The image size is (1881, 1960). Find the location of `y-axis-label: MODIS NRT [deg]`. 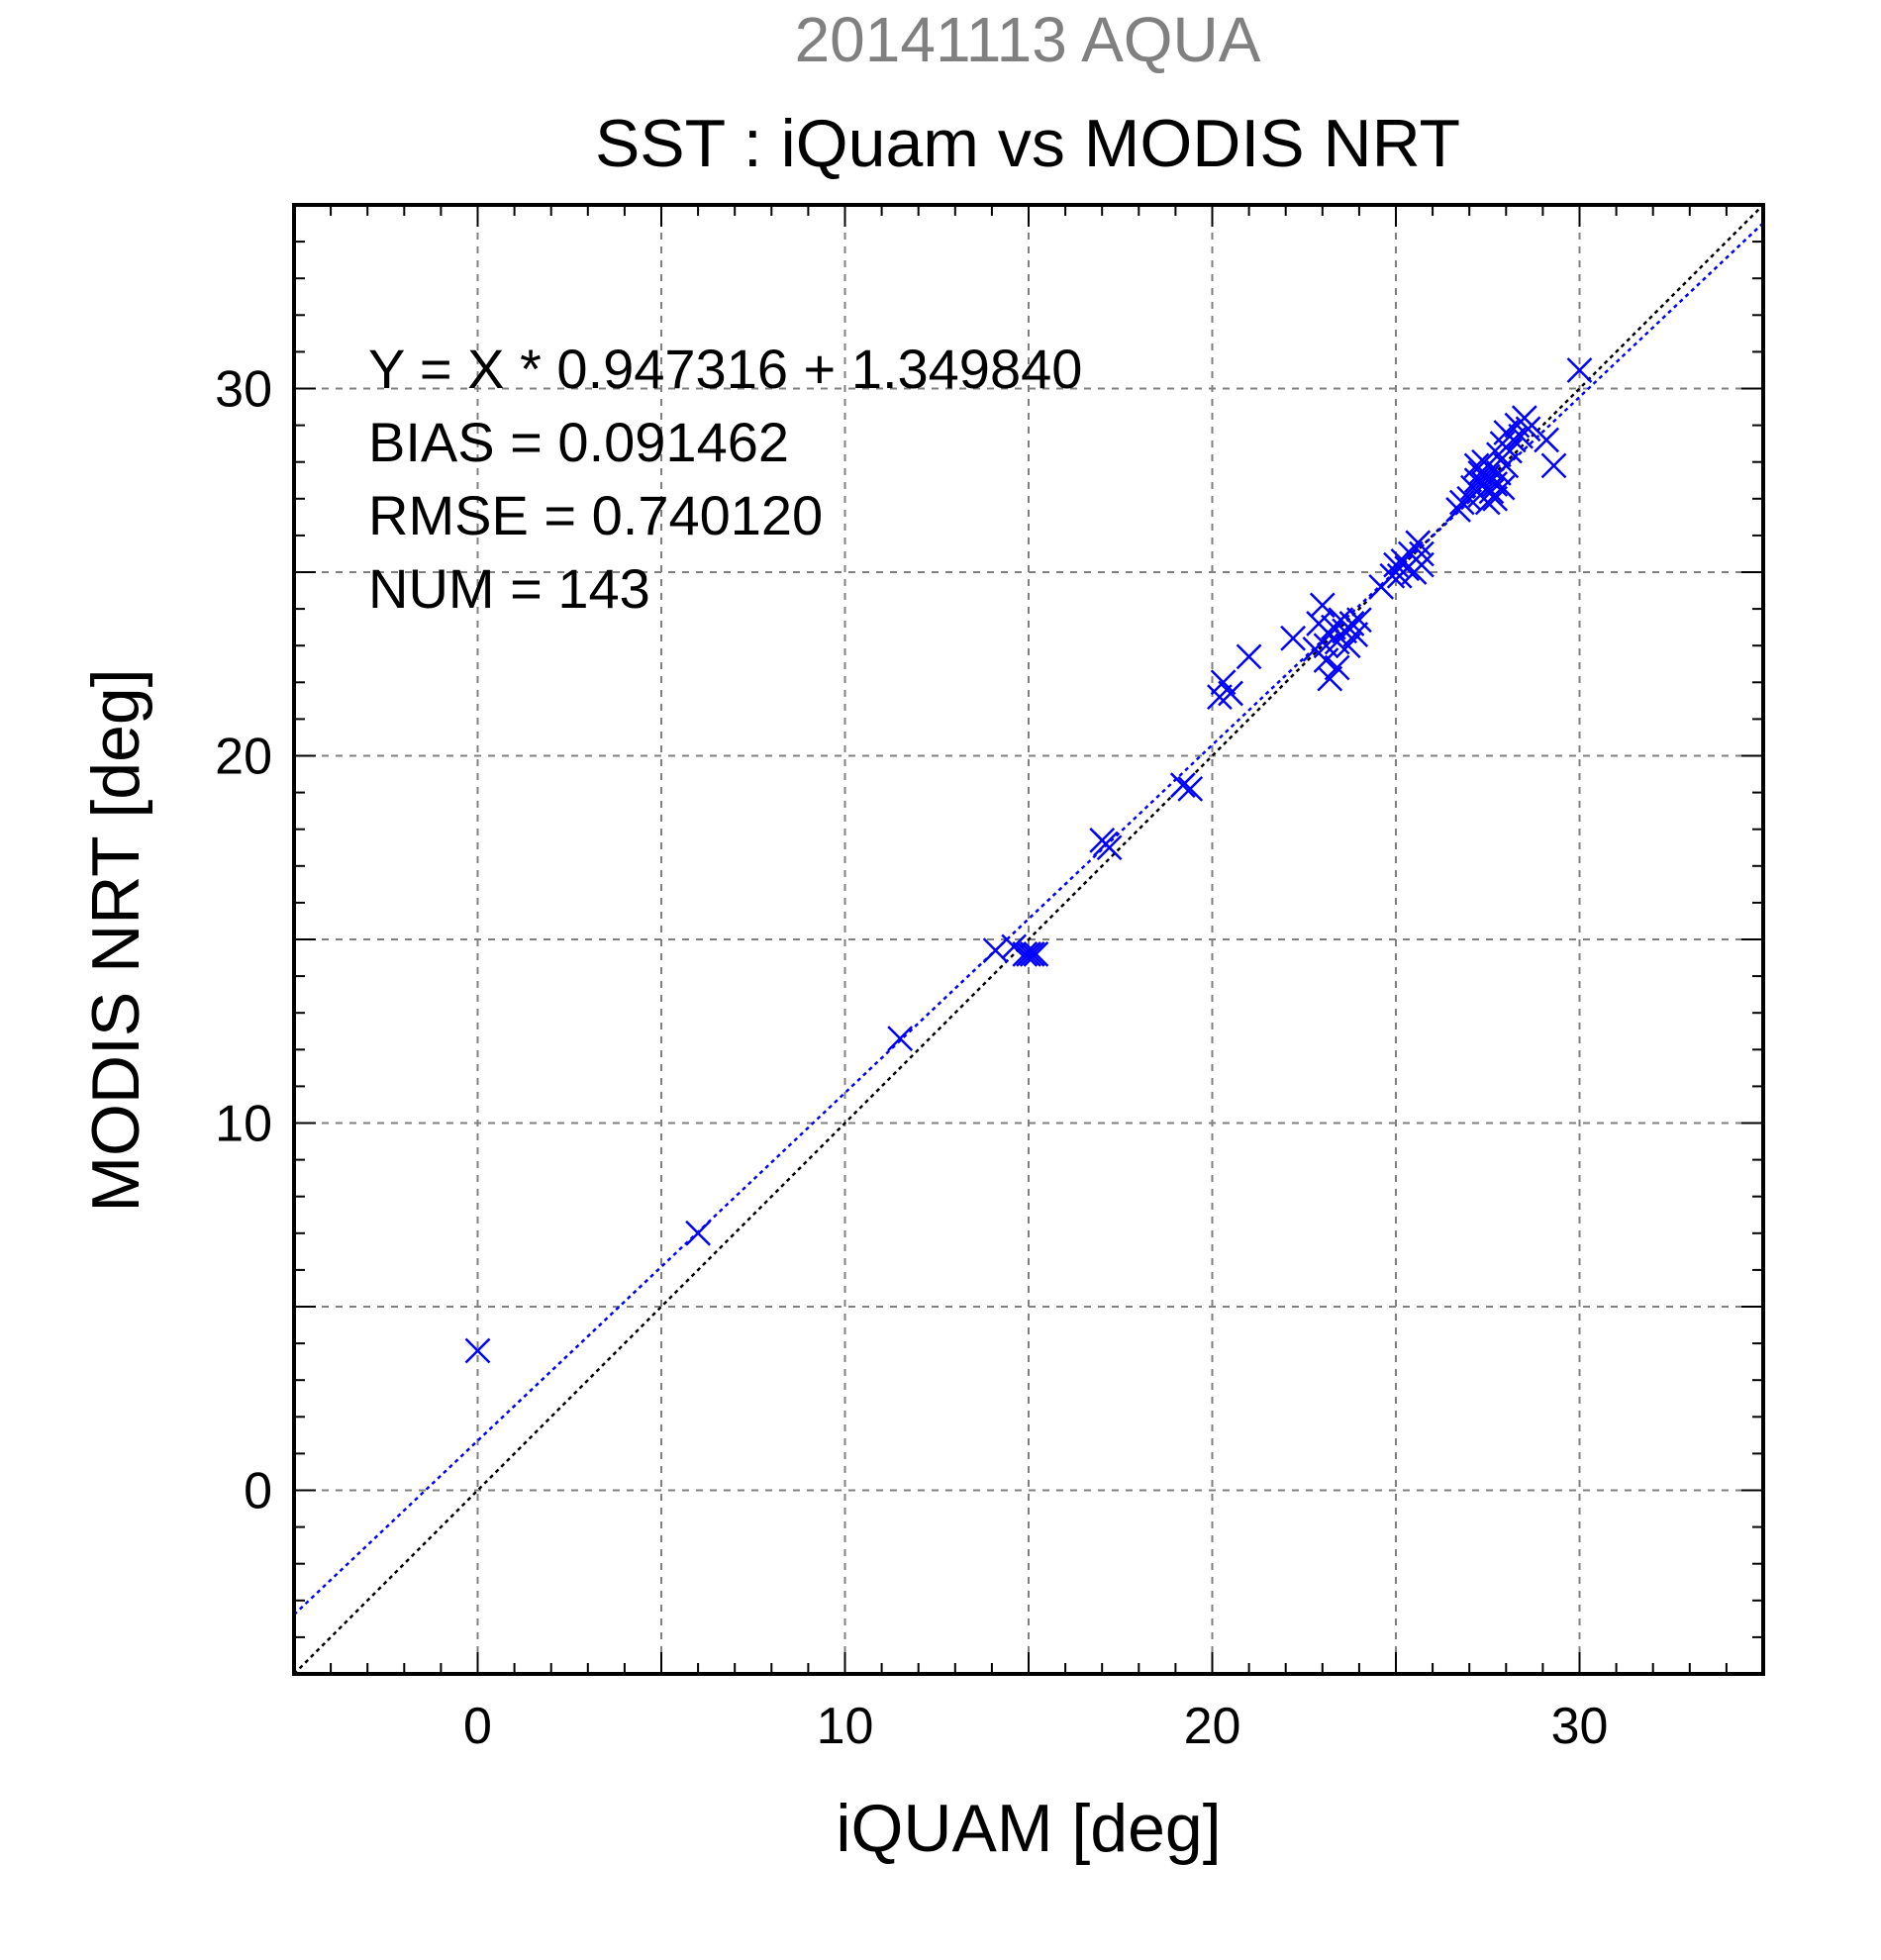

y-axis-label: MODIS NRT [deg] is located at coordinates (115, 940).